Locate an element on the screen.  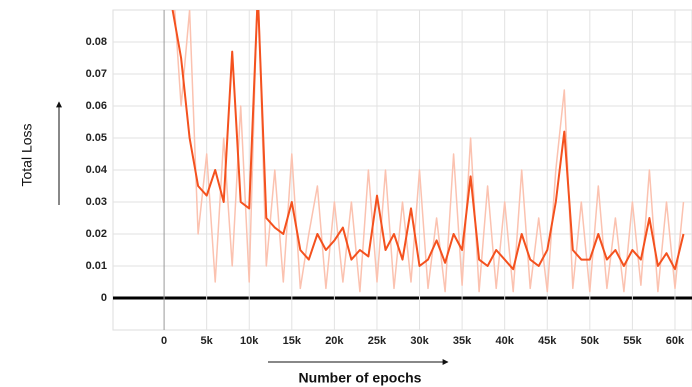
x-tick-label: 20k is located at coordinates (334, 341).